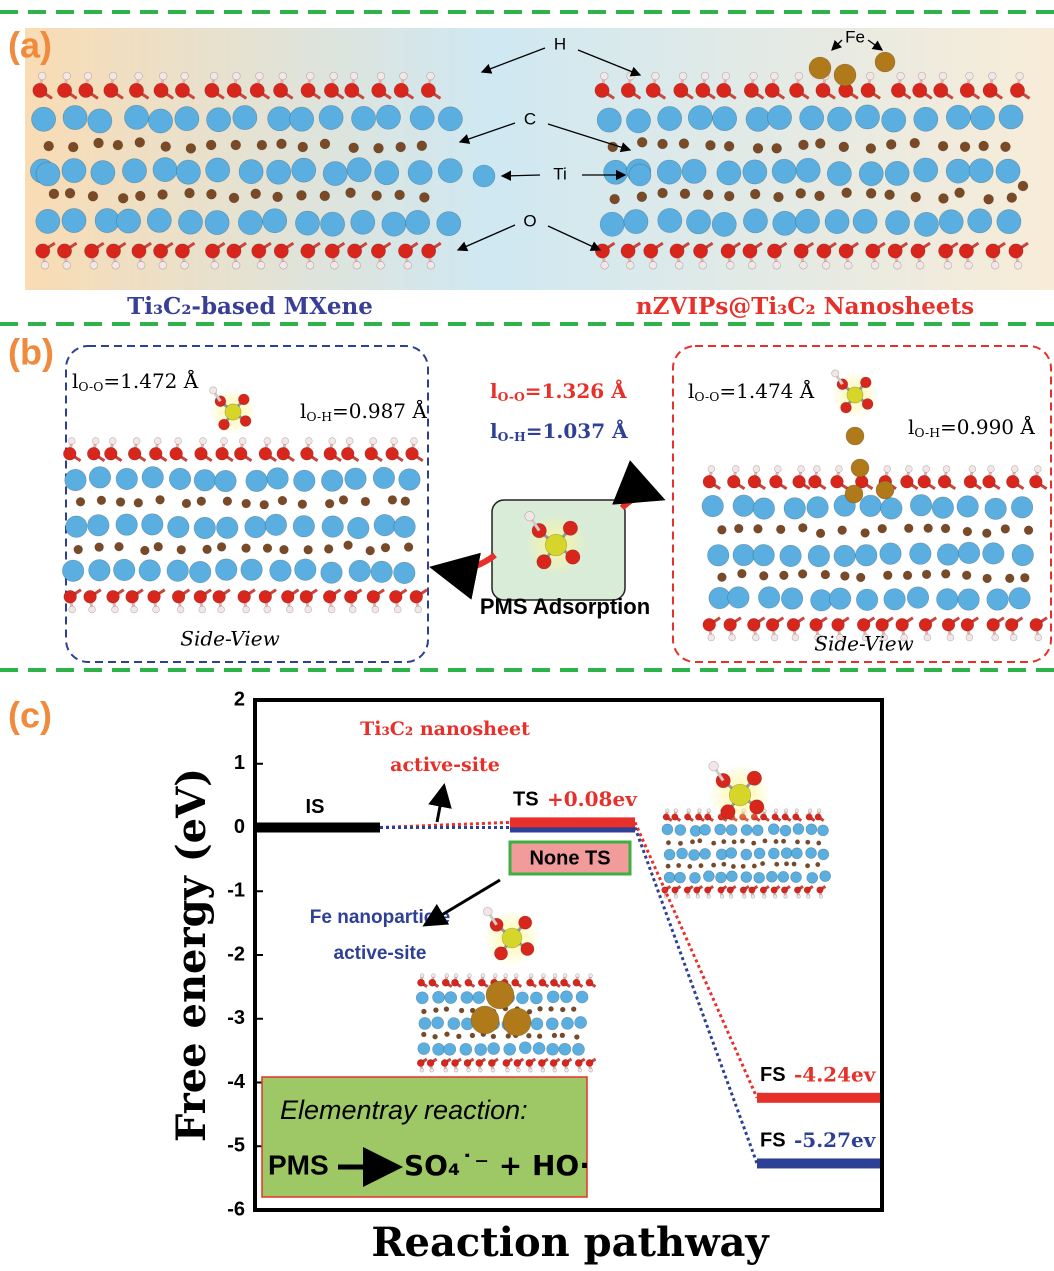 This screenshot has width=1054, height=1271. What do you see at coordinates (494, 431) in the screenshot?
I see `symbol: l` at bounding box center [494, 431].